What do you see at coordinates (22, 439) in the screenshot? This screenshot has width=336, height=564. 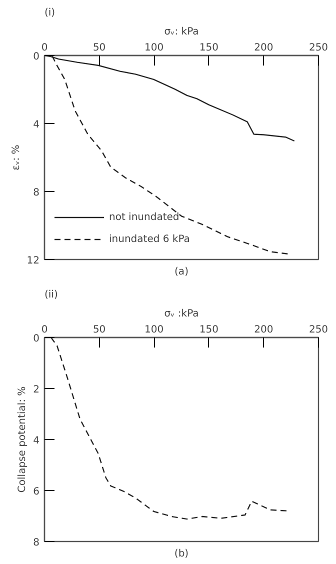 I see `y-axis-title: Collapse potential: %` at bounding box center [22, 439].